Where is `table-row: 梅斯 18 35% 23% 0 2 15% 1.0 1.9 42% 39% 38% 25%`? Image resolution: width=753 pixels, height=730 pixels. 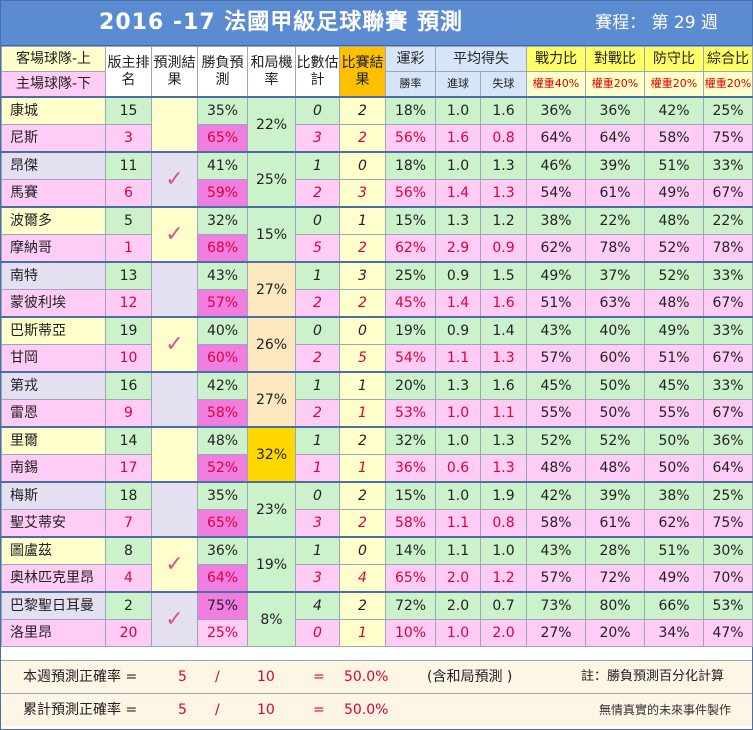 table-row: 梅斯 18 35% 23% 0 2 15% 1.0 1.9 42% 39% 38% 25% is located at coordinates (377, 509).